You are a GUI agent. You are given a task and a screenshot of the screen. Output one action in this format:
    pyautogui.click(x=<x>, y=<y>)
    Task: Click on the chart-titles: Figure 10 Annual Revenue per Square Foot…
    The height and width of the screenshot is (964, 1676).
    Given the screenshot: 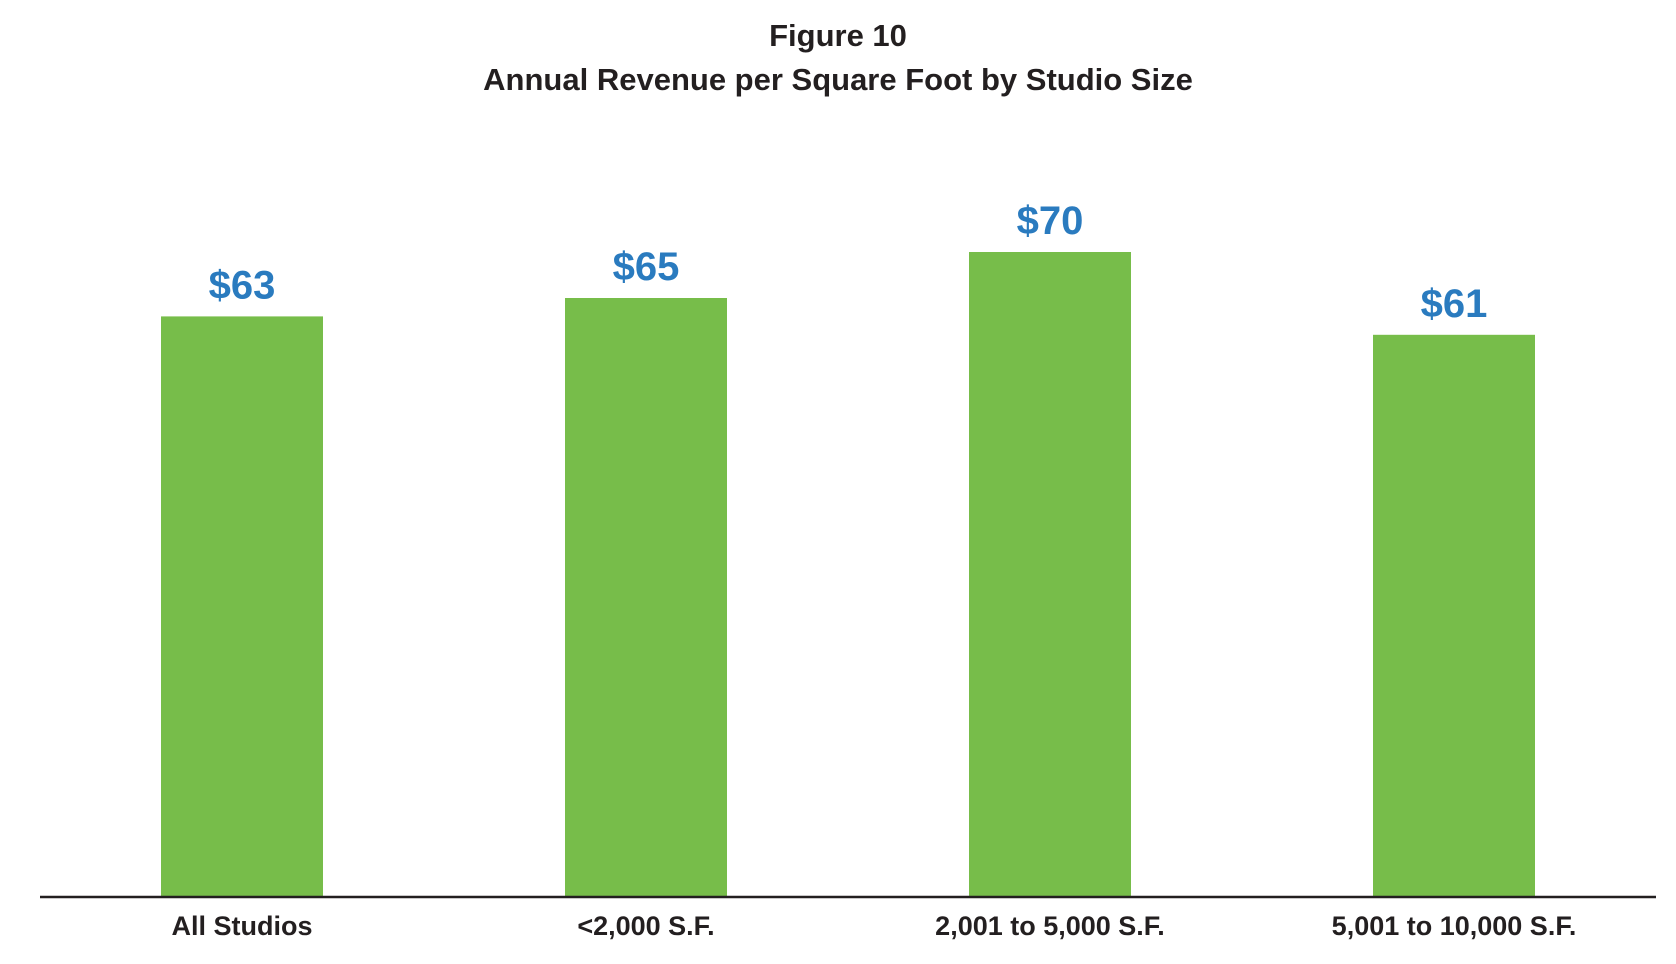 What is the action you would take?
    pyautogui.click(x=838, y=58)
    